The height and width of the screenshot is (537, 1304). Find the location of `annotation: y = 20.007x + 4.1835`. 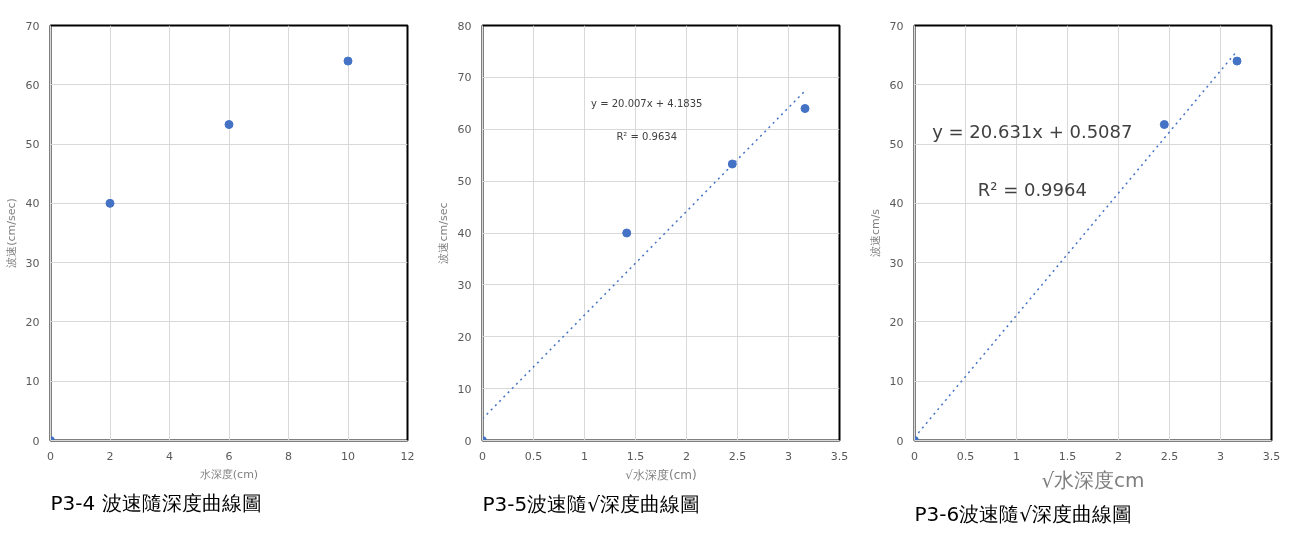

annotation: y = 20.007x + 4.1835 is located at coordinates (647, 103).